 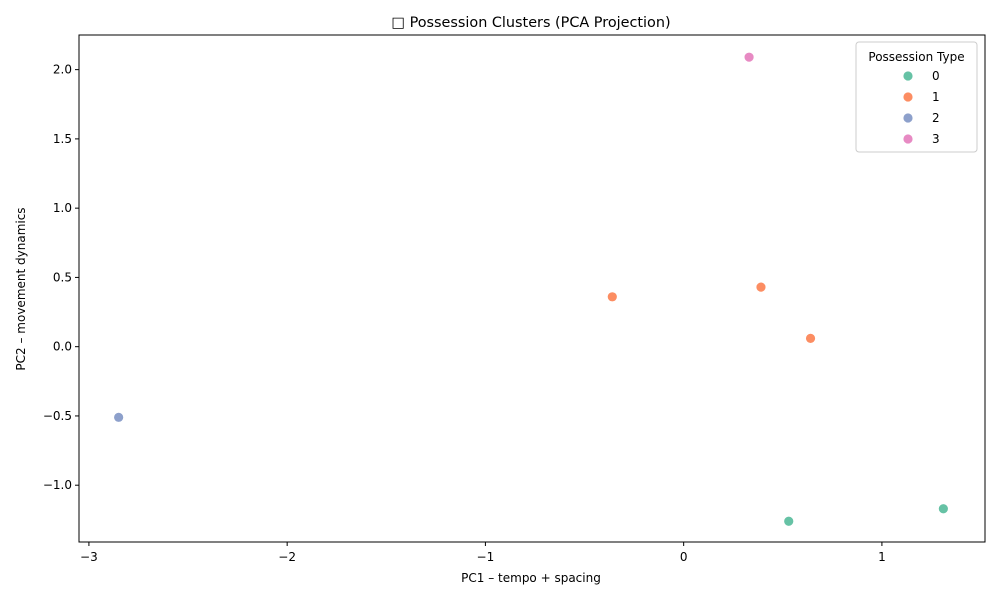 I want to click on legend-entry-label: 0, so click(x=936, y=76).